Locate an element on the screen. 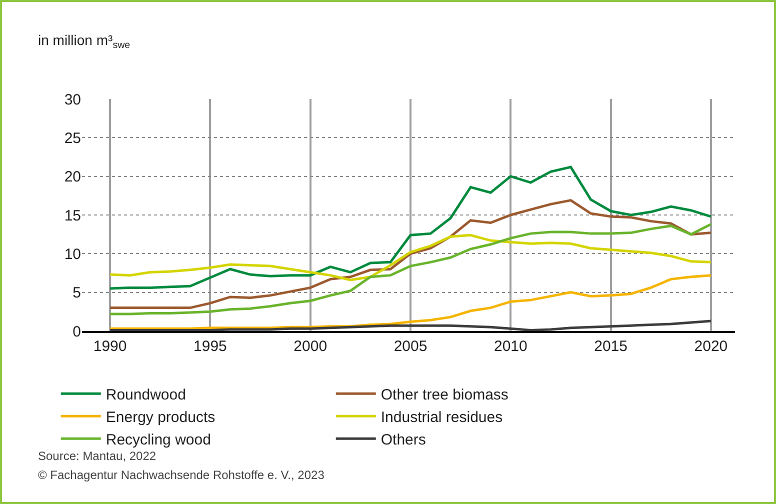  x-tick-label: 2015 is located at coordinates (611, 346).